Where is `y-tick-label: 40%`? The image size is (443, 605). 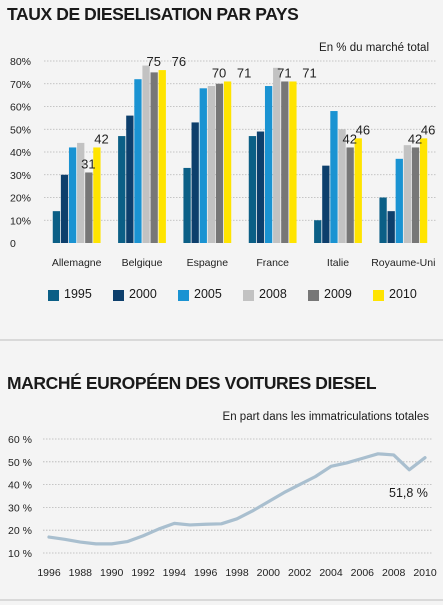
y-tick-label: 40% is located at coordinates (20, 153).